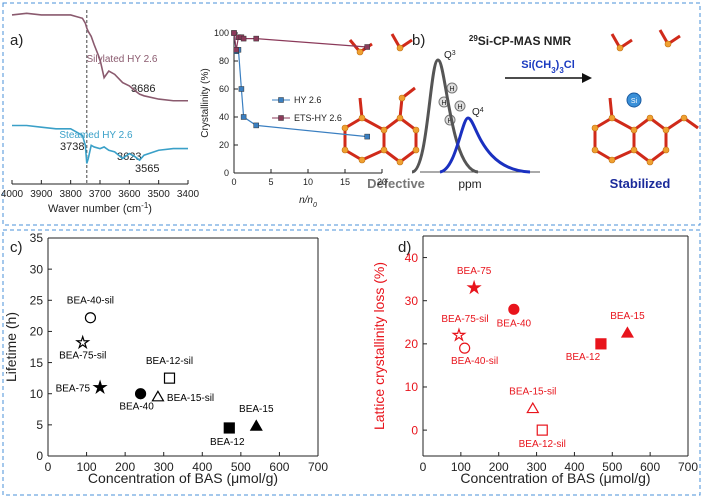  Describe the element at coordinates (16, 247) in the screenshot. I see `panel-label: c)` at that location.